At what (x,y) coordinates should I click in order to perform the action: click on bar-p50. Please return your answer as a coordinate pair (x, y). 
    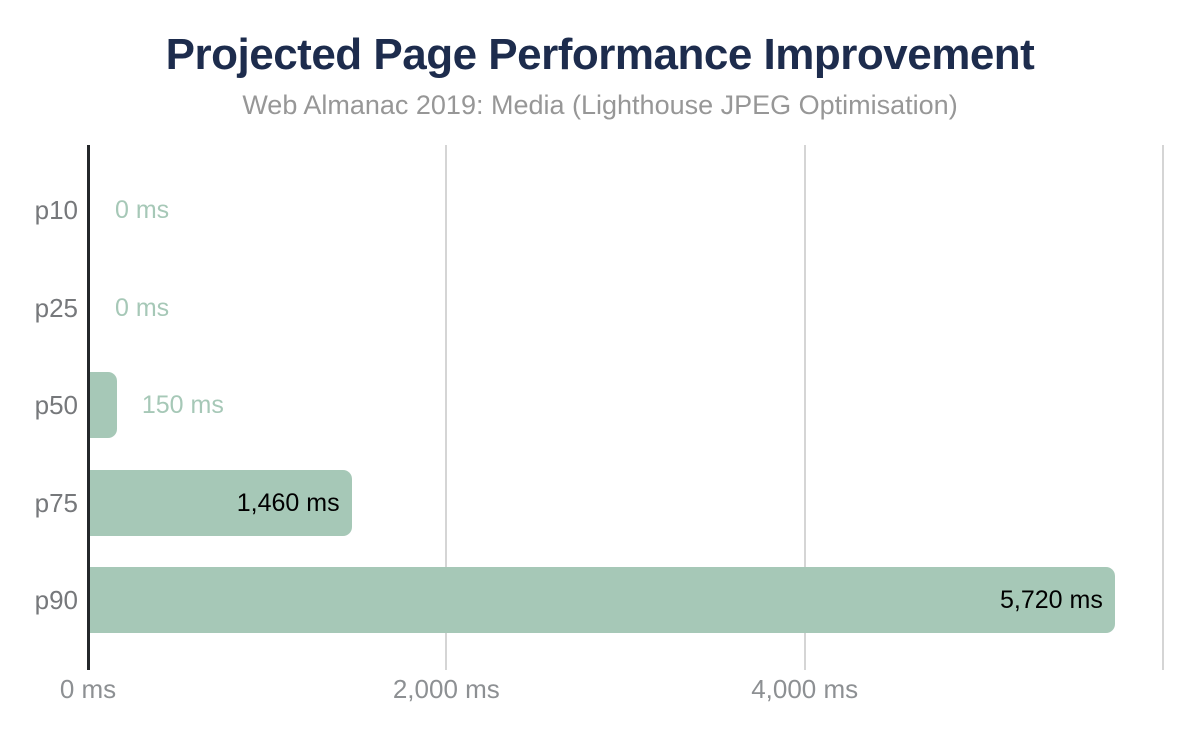
    Looking at the image, I should click on (103, 405).